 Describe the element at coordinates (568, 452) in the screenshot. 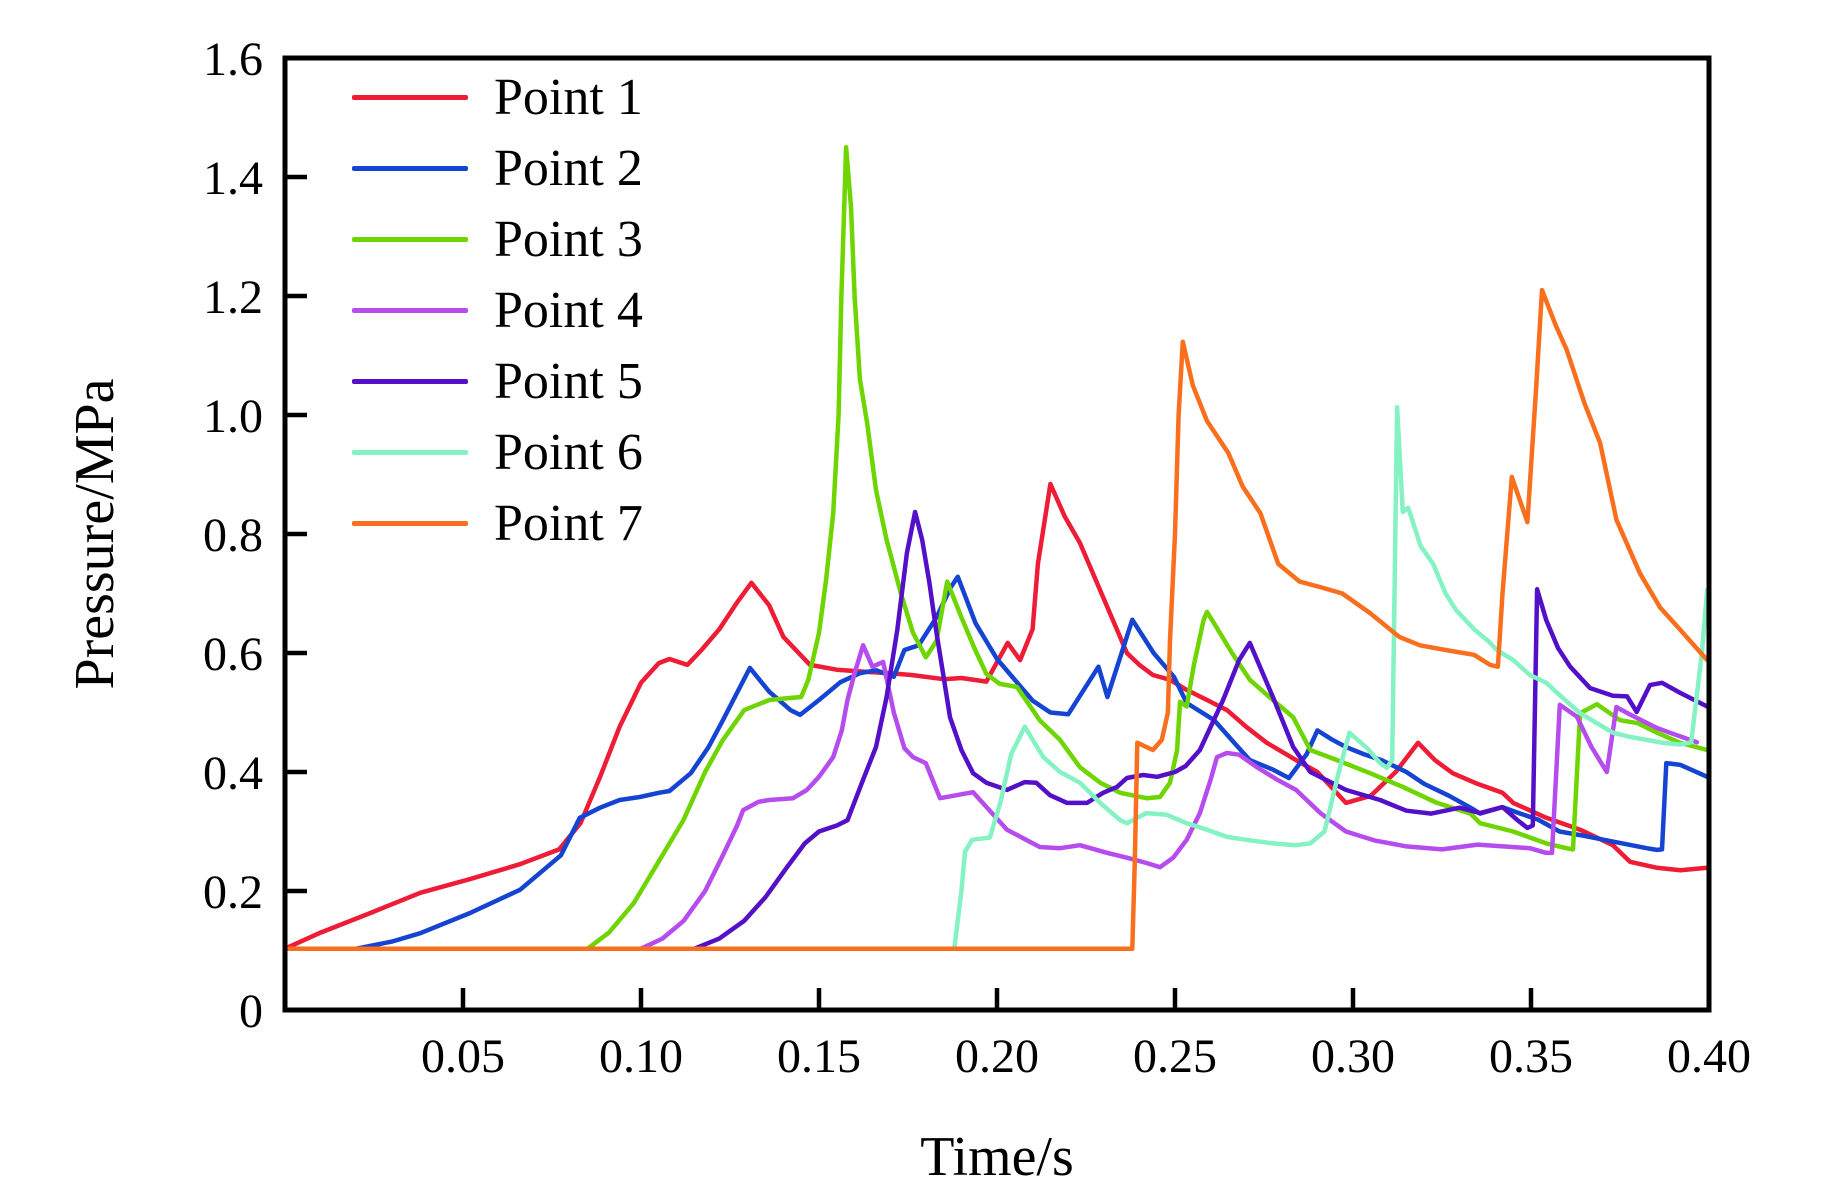

I see `legend-label: Point 6` at that location.